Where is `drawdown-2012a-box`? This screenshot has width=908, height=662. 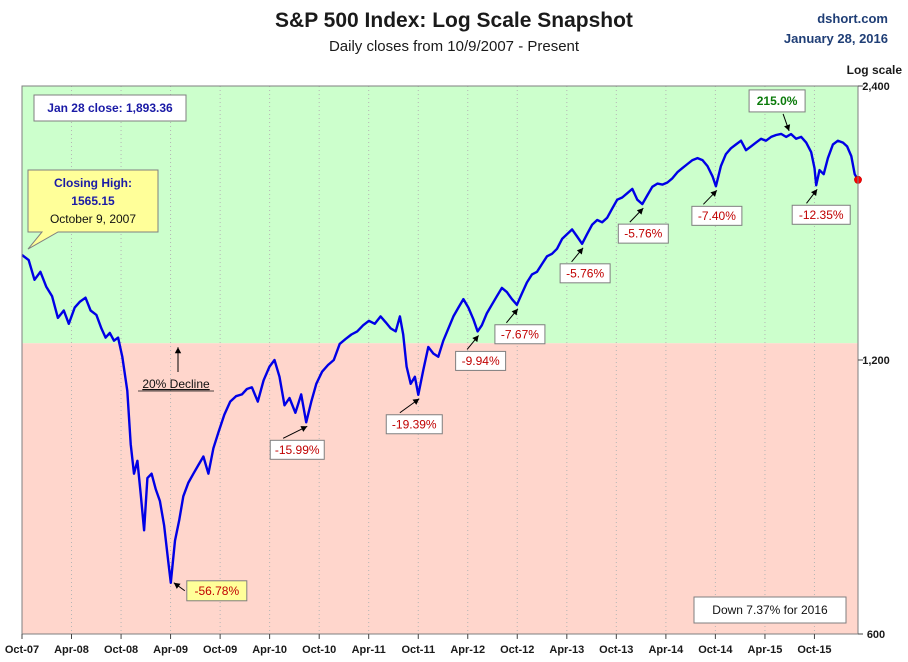
drawdown-2012a-box is located at coordinates (481, 360).